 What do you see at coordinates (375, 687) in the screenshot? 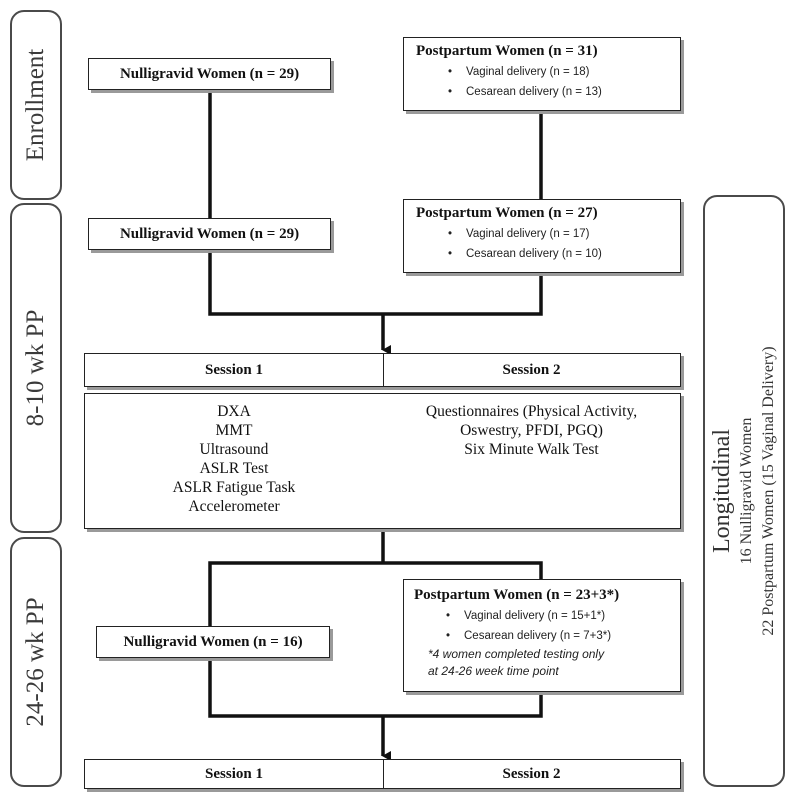
I see `24wk-merge-line` at bounding box center [375, 687].